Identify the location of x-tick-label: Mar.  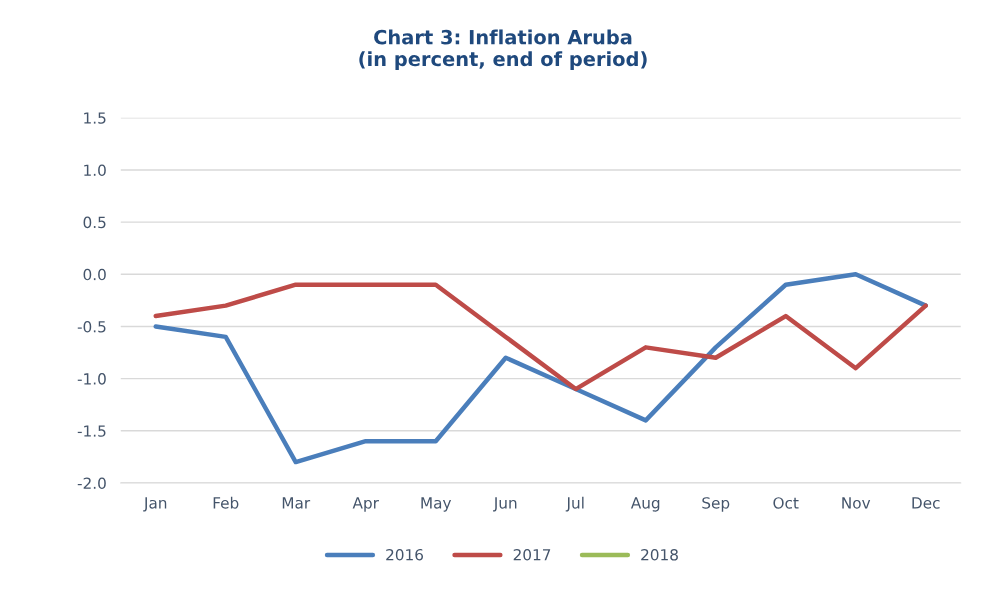
(296, 503).